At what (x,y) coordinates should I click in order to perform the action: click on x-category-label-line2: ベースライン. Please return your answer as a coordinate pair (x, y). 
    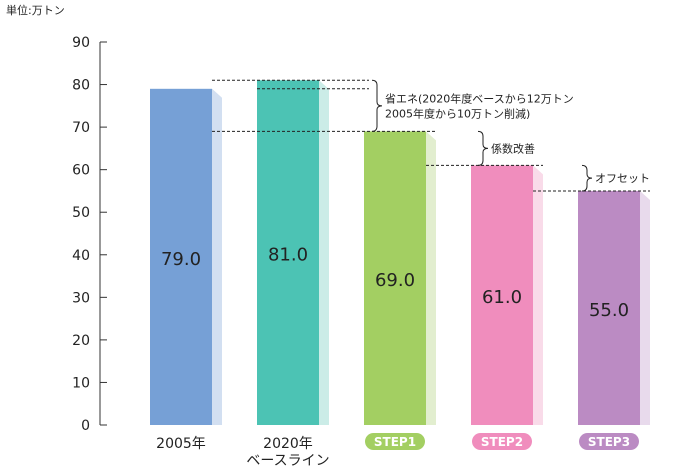
    Looking at the image, I should click on (287, 461).